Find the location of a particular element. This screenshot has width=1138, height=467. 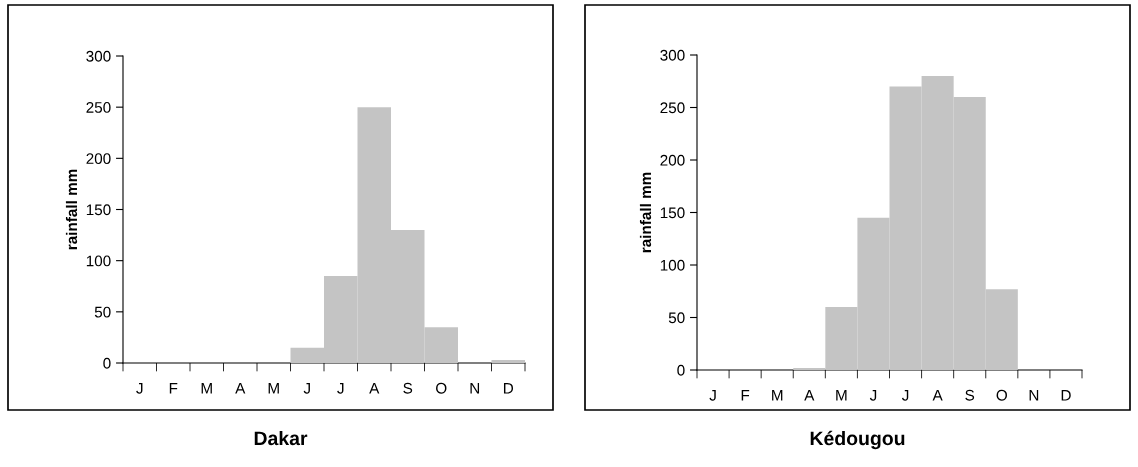

bar is located at coordinates (508, 361).